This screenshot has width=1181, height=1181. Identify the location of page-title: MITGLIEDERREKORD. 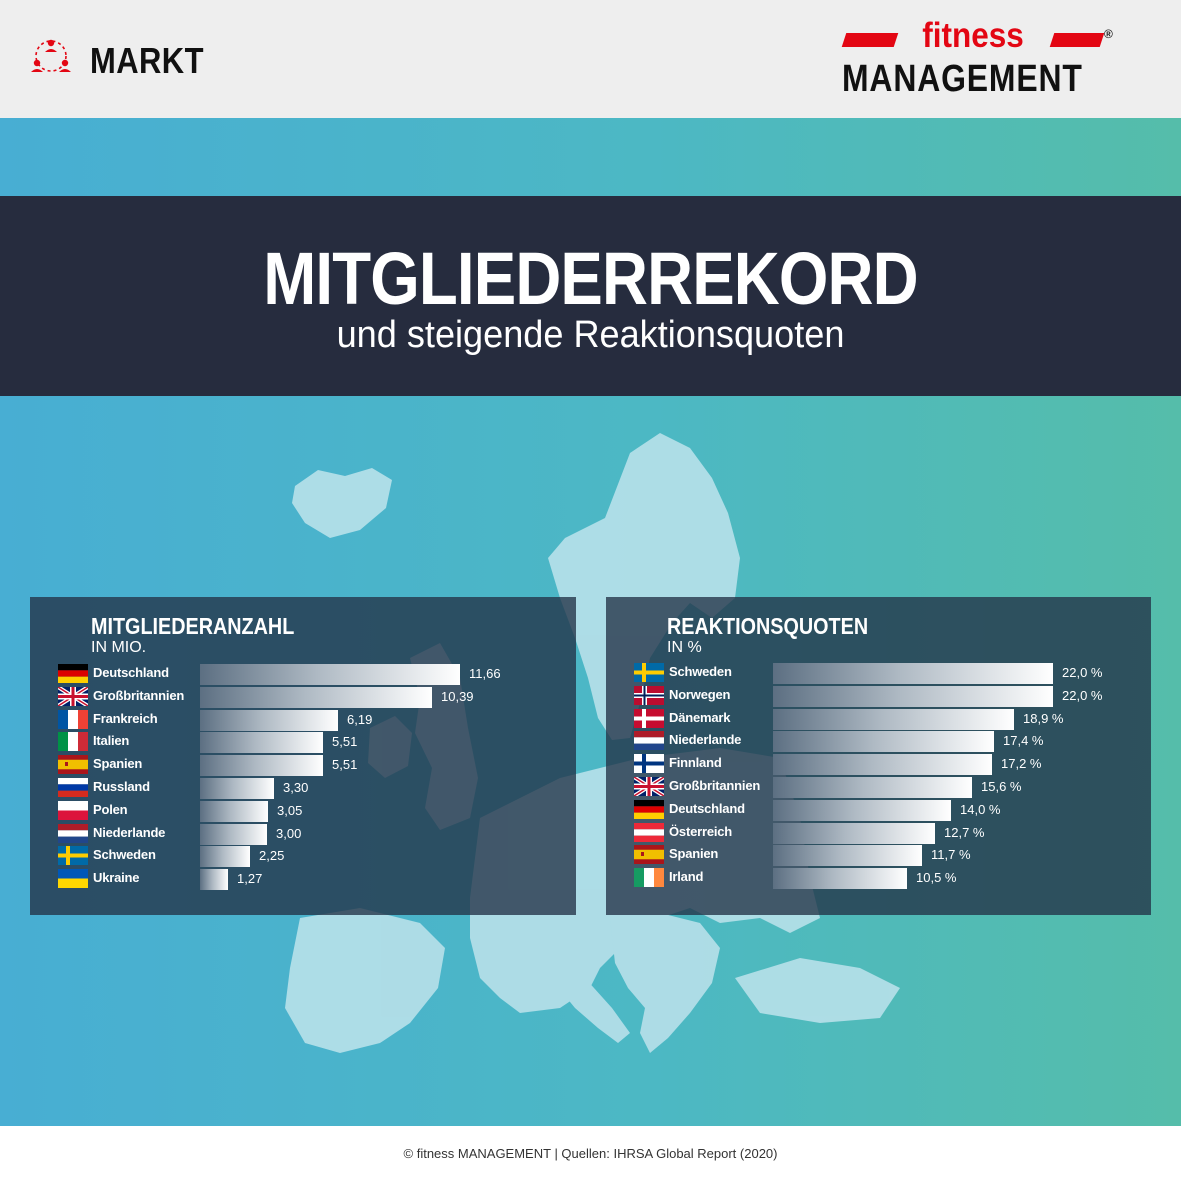
(590, 278).